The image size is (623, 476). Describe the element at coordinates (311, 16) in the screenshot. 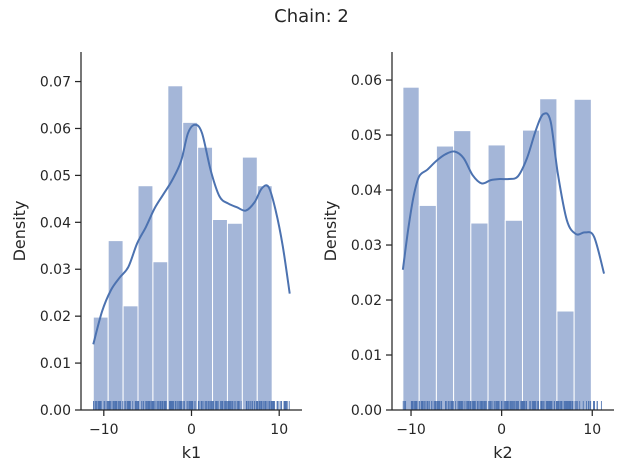

I see `figure-title: Chain: 2` at that location.